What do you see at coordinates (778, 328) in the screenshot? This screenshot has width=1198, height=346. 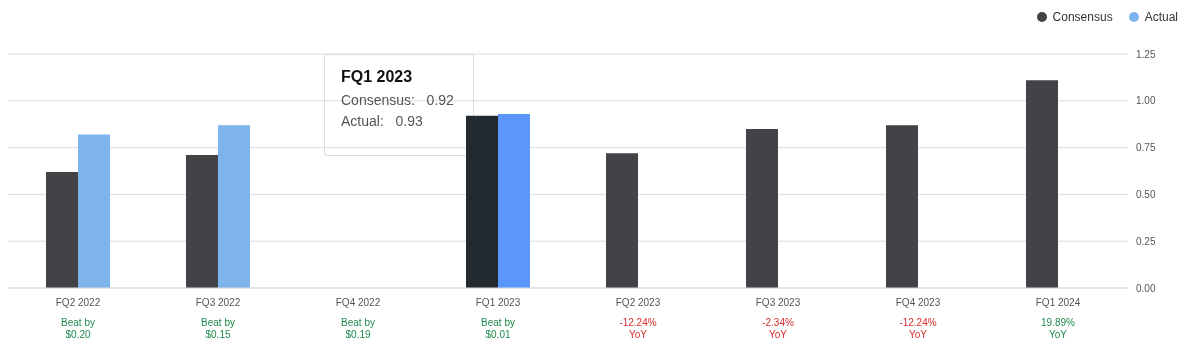 I see `text: -2.34% YoY` at bounding box center [778, 328].